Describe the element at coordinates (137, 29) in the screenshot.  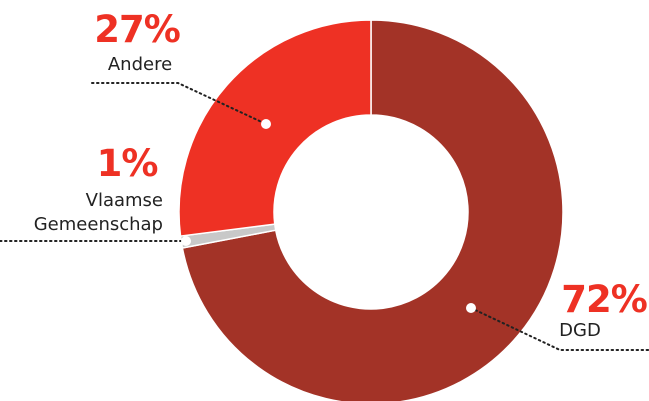
I see `andere-percent: 27%` at that location.